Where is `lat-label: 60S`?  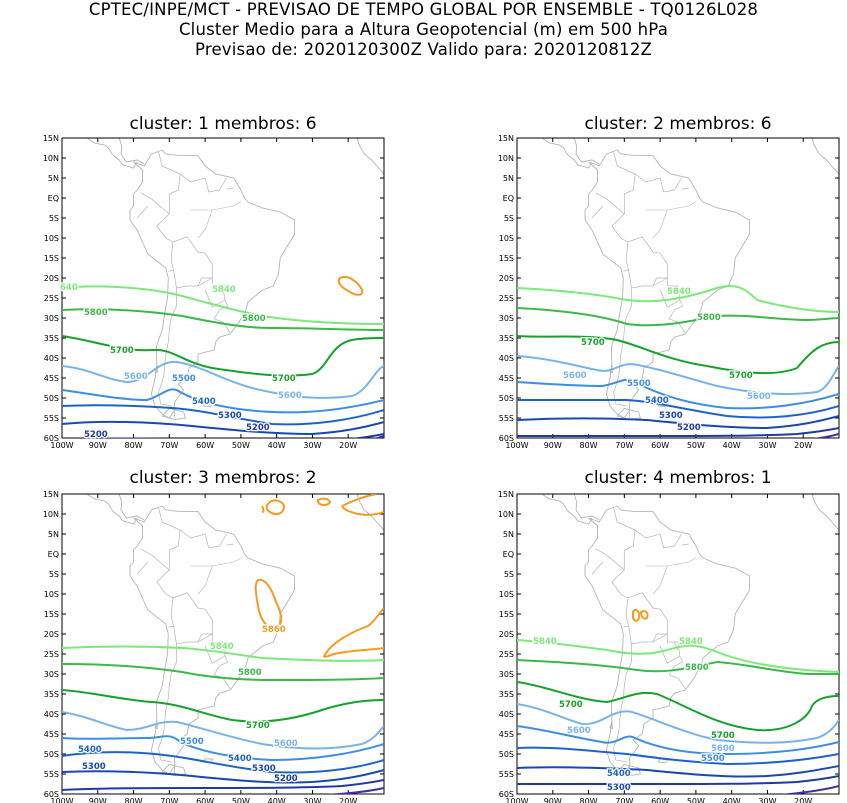
lat-label: 60S is located at coordinates (506, 438).